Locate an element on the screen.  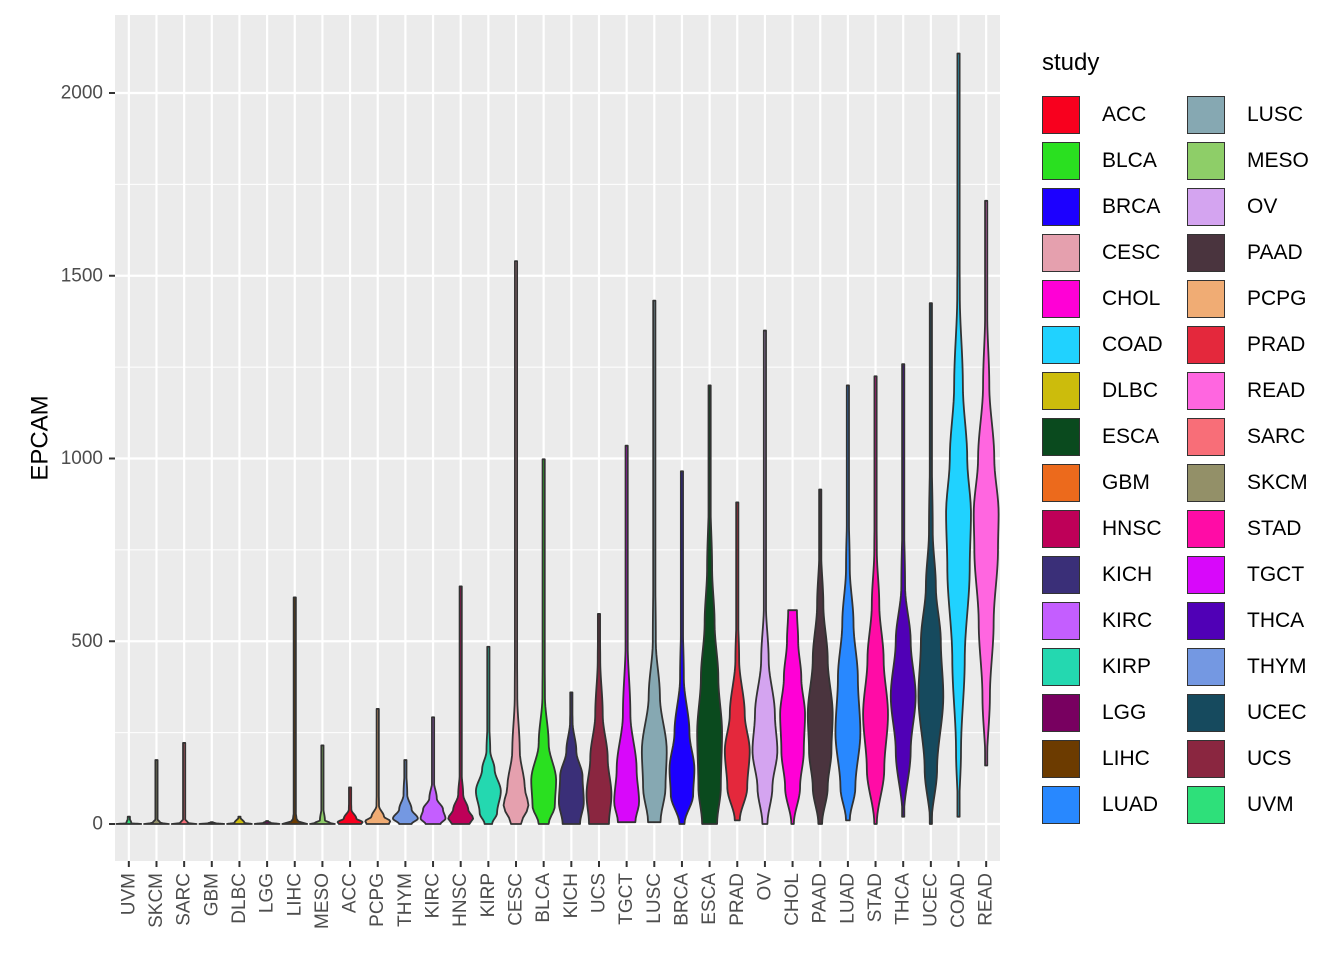
legend-item-ucec: UCEC is located at coordinates (1259, 713).